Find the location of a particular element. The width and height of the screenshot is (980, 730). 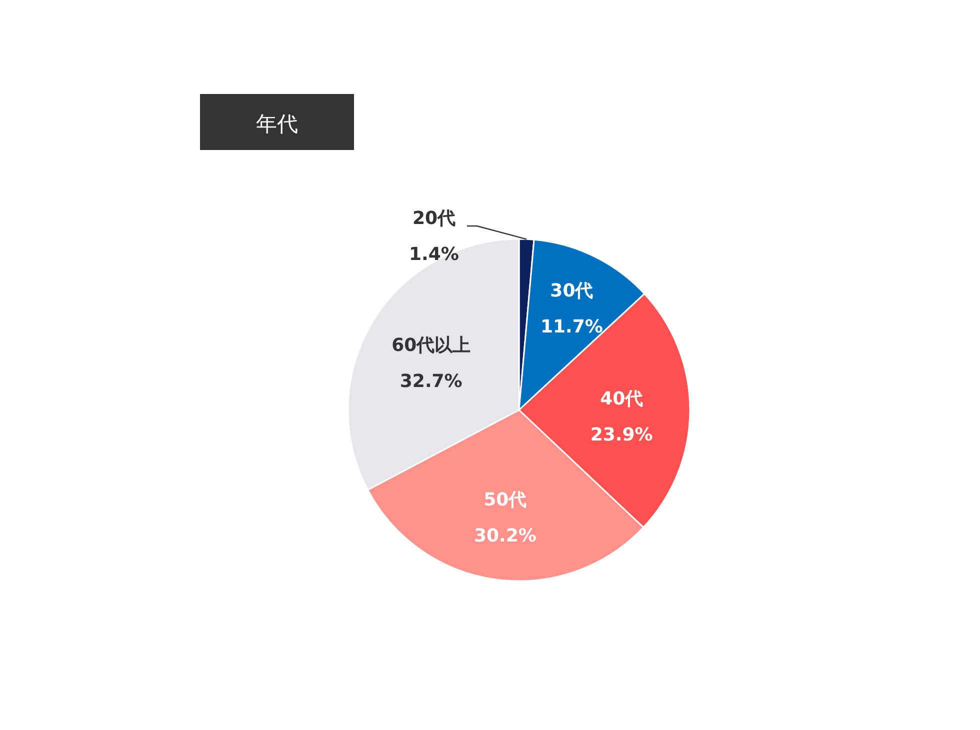

slice-label: 20代 is located at coordinates (434, 218).